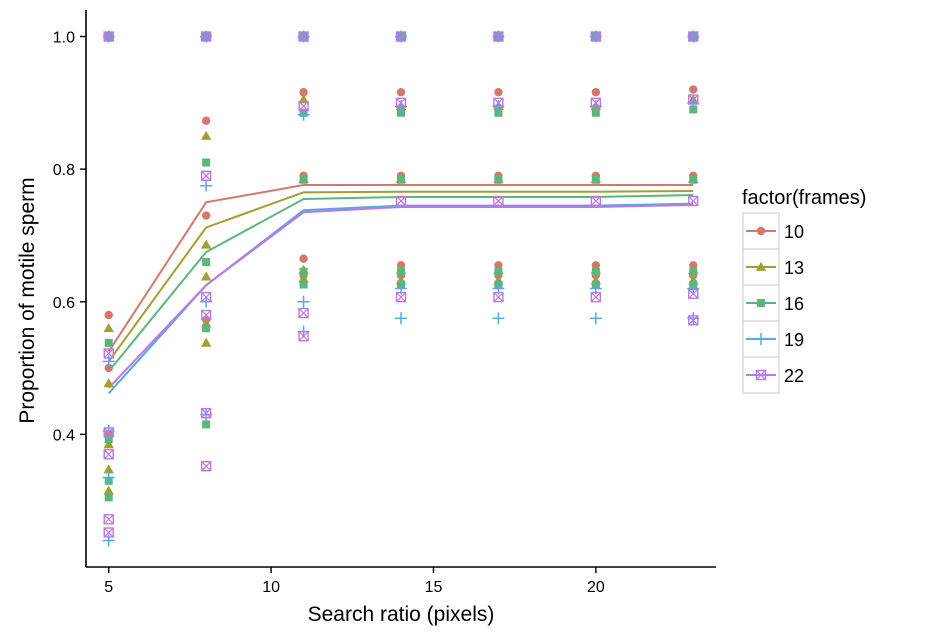 This screenshot has width=937, height=644. What do you see at coordinates (271, 587) in the screenshot?
I see `x-tick-label: 10` at bounding box center [271, 587].